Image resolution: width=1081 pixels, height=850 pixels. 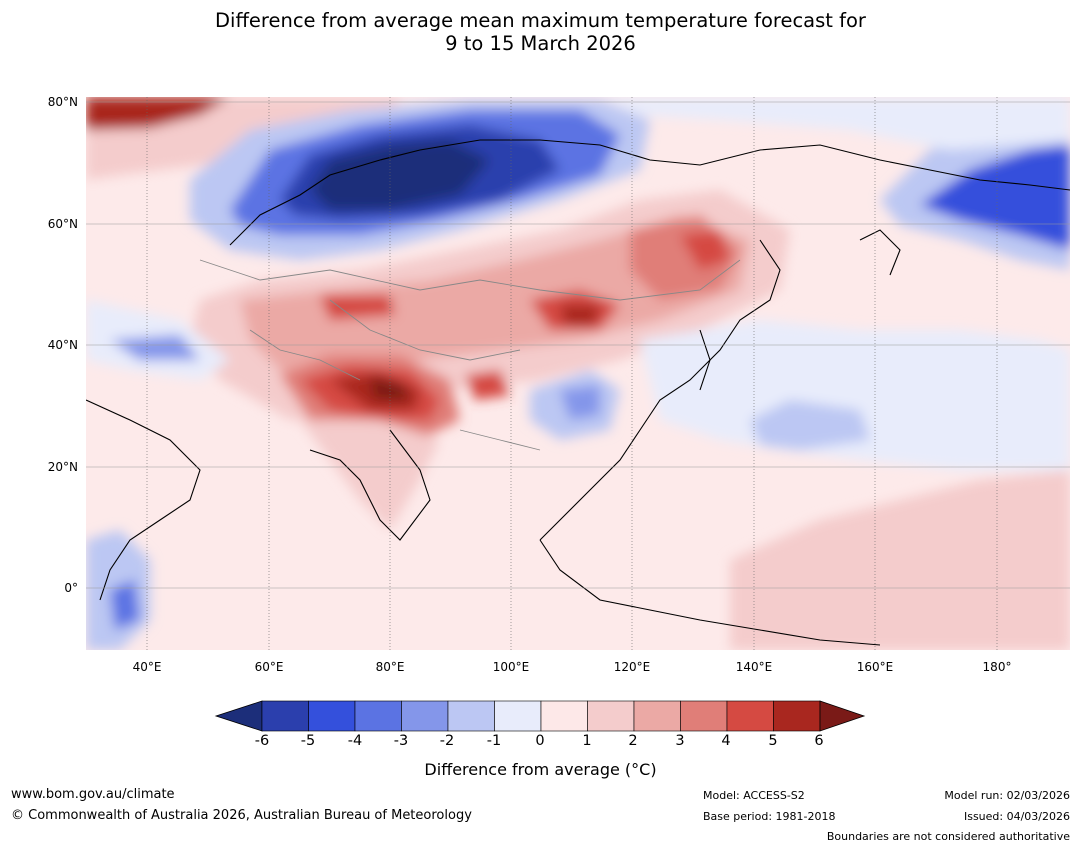 What do you see at coordinates (400, 175) in the screenshot?
I see `cold-region-siberia-core` at bounding box center [400, 175].